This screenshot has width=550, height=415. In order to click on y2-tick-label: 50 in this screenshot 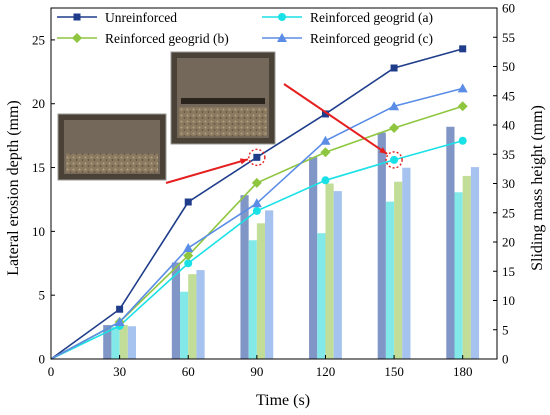, I will do `click(508, 66)`.